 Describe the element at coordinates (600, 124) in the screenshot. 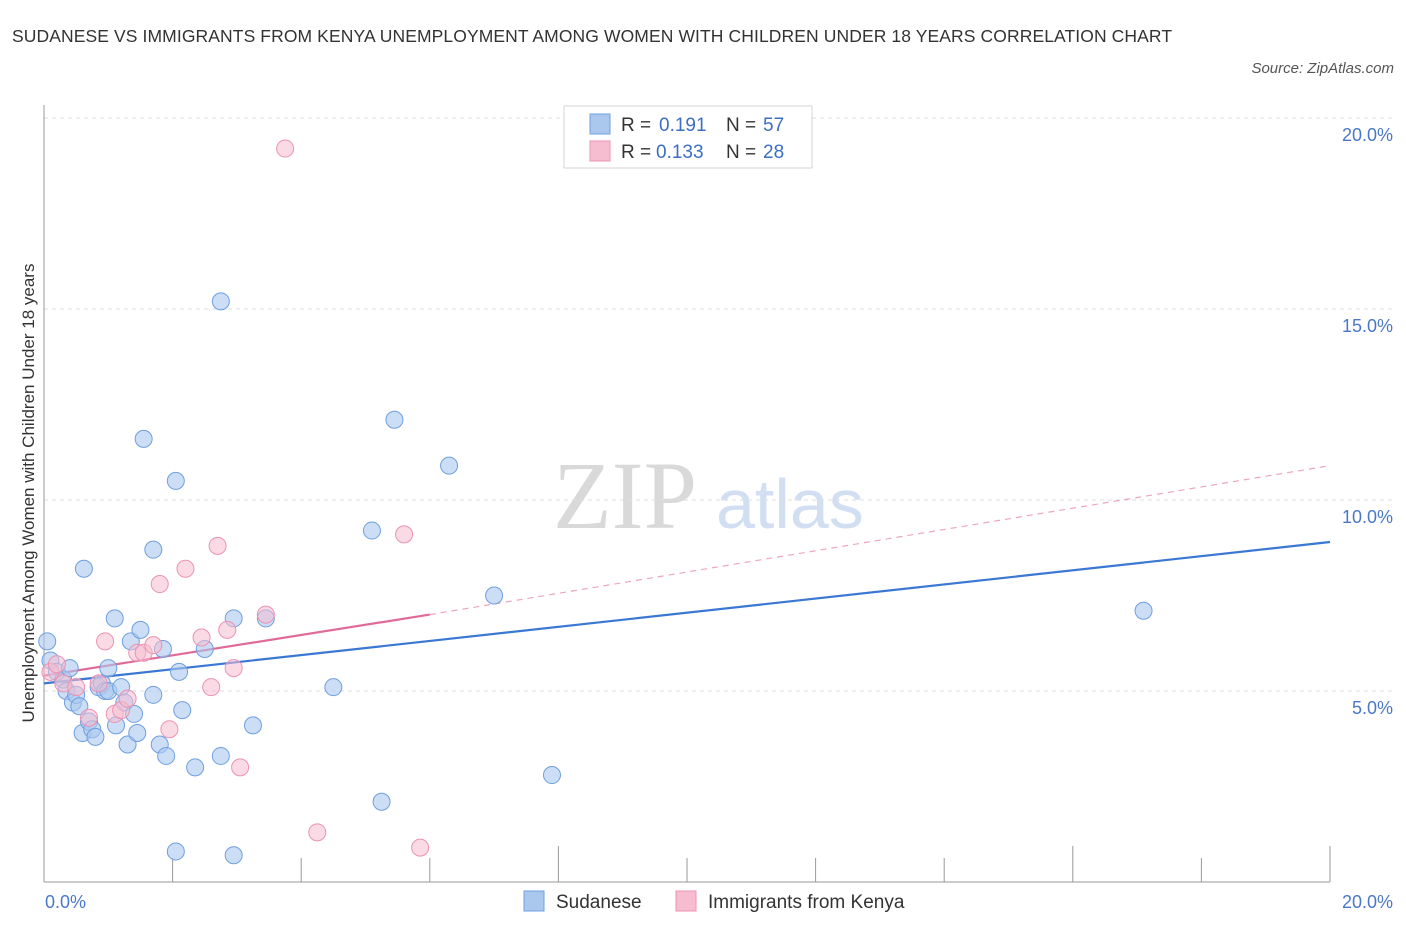

I see `legend-swatch-sudanese` at that location.